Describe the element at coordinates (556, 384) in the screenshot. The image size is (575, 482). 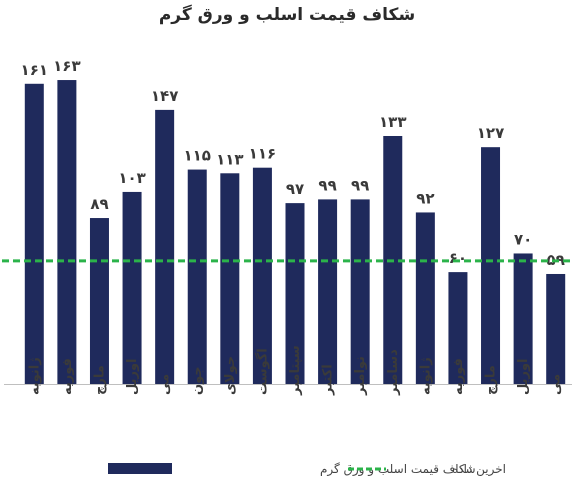
I see `x-tick-label-16: می` at that location.